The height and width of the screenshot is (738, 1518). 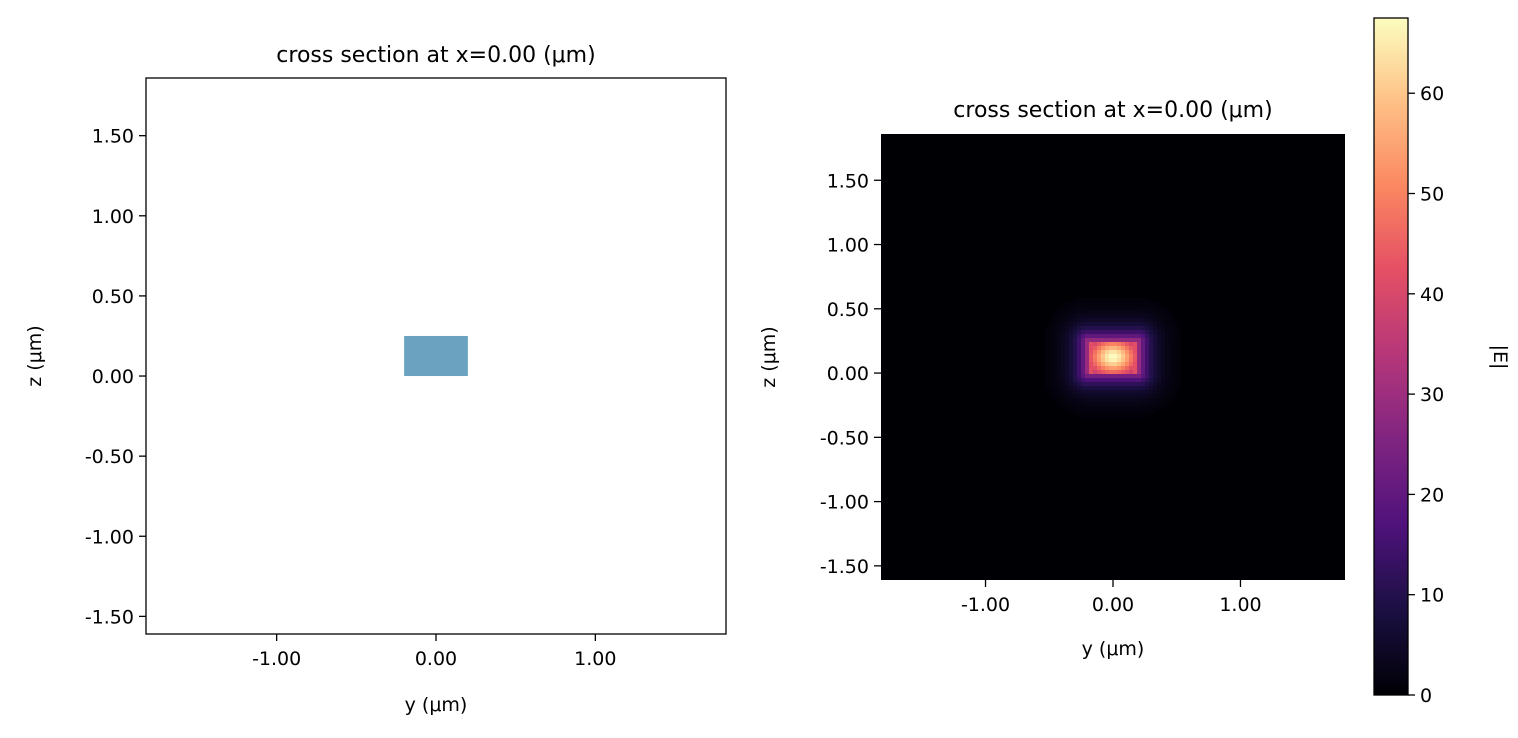 What do you see at coordinates (1432, 395) in the screenshot?
I see `colorbar-tick-label: 30` at bounding box center [1432, 395].